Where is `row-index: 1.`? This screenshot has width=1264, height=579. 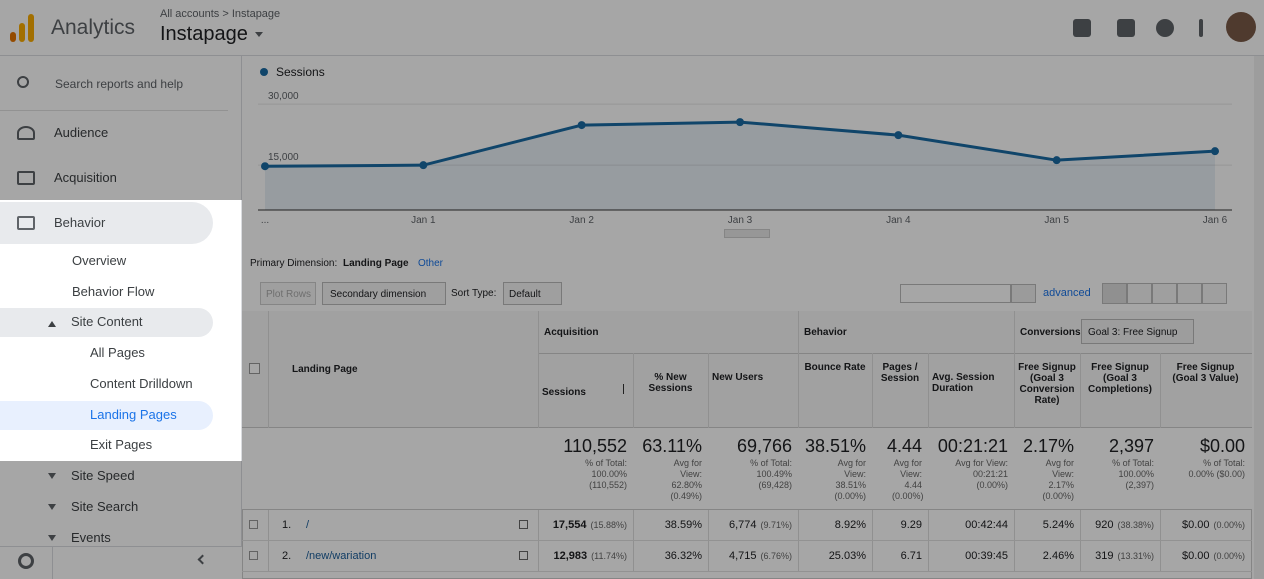
row-index: 1. is located at coordinates (287, 525).